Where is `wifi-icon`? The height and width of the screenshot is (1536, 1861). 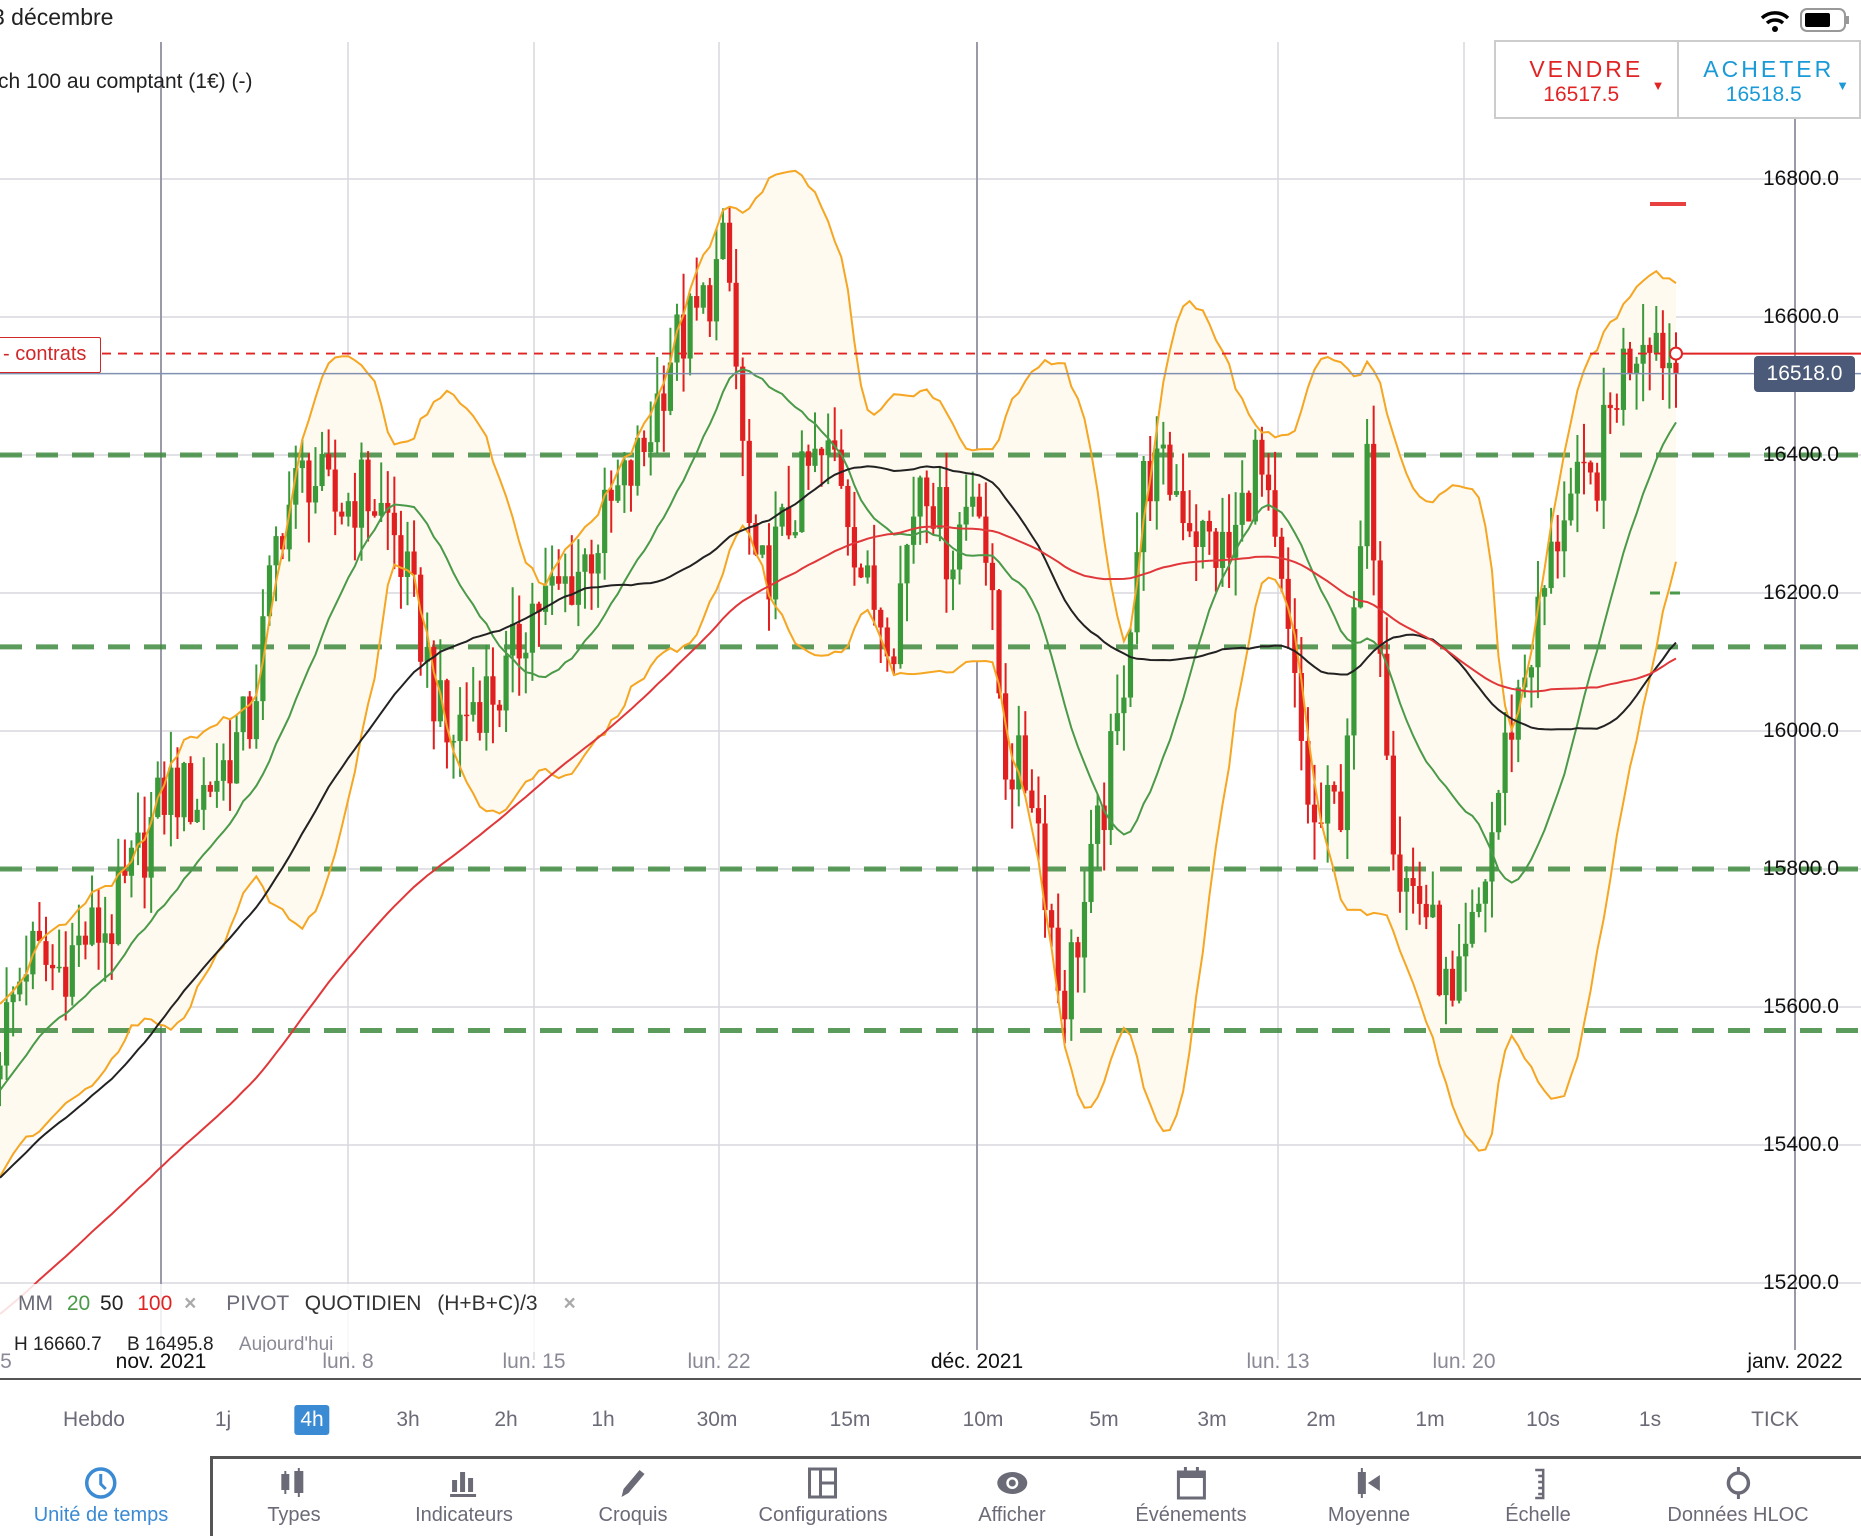
wifi-icon is located at coordinates (1775, 21).